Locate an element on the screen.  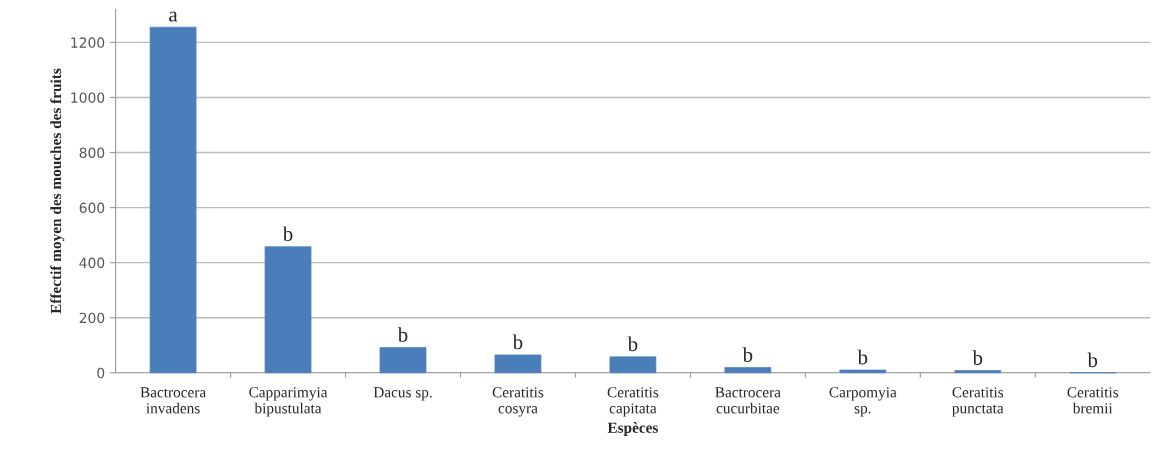
y-tick-label: 0 is located at coordinates (101, 373).